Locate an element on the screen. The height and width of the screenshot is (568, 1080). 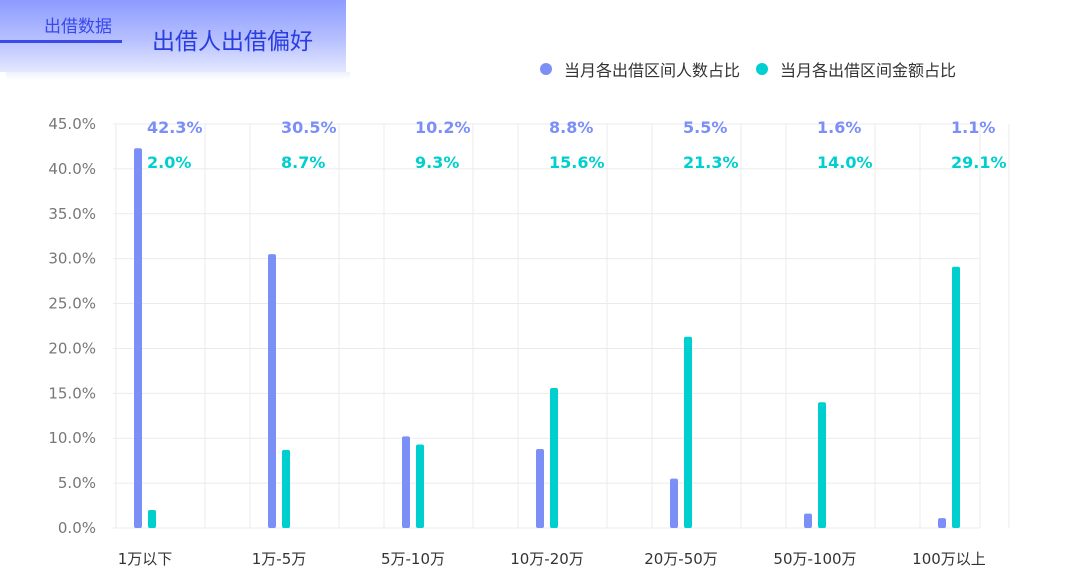
x-tick-label: 5万-10万 is located at coordinates (413, 559).